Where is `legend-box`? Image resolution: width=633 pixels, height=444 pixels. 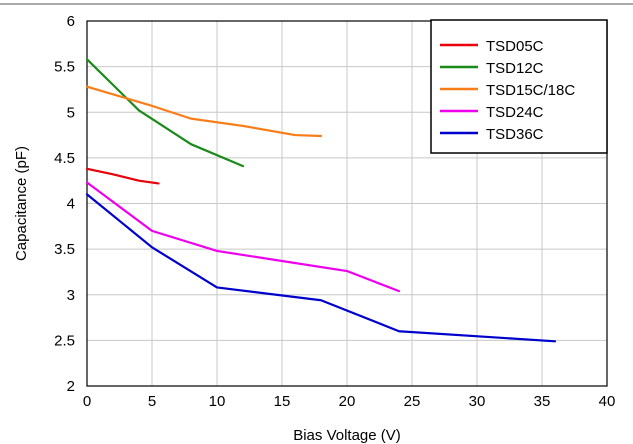 legend-box is located at coordinates (519, 86).